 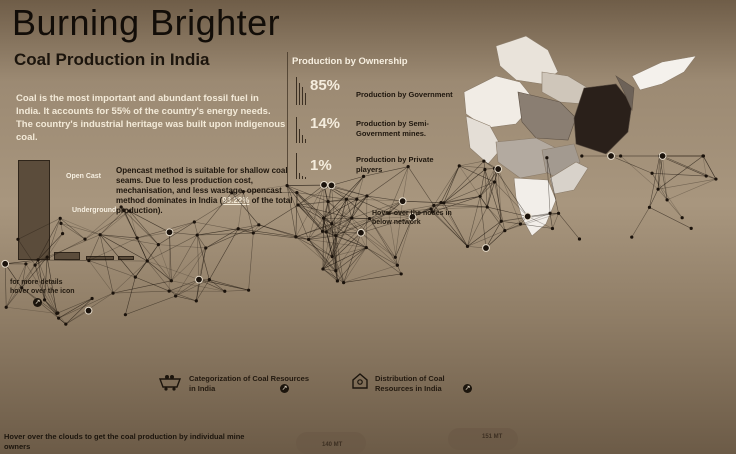 I want to click on details-arrow-icon: ↗, so click(x=37, y=302).